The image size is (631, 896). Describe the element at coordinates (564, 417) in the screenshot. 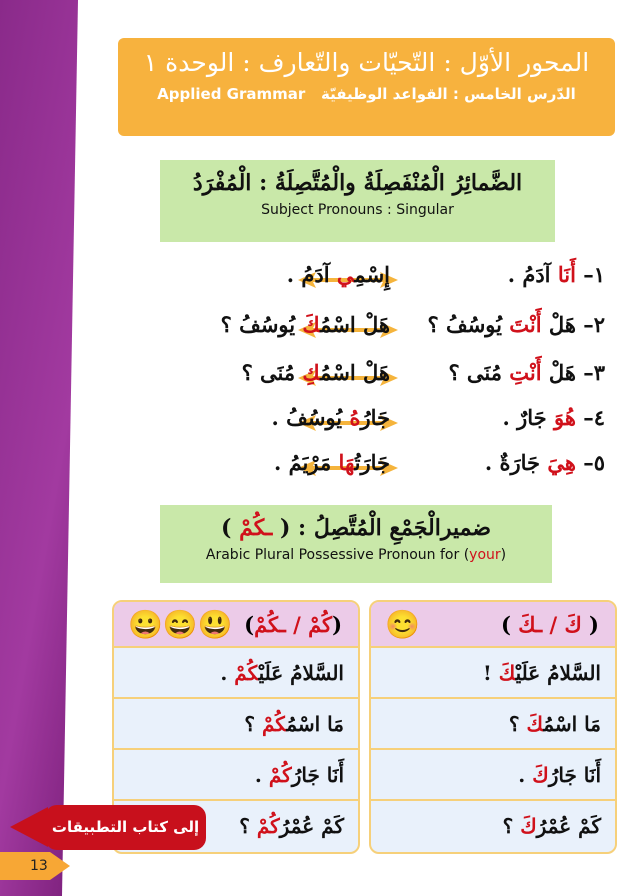

I see `text-part: هُوَ` at that location.